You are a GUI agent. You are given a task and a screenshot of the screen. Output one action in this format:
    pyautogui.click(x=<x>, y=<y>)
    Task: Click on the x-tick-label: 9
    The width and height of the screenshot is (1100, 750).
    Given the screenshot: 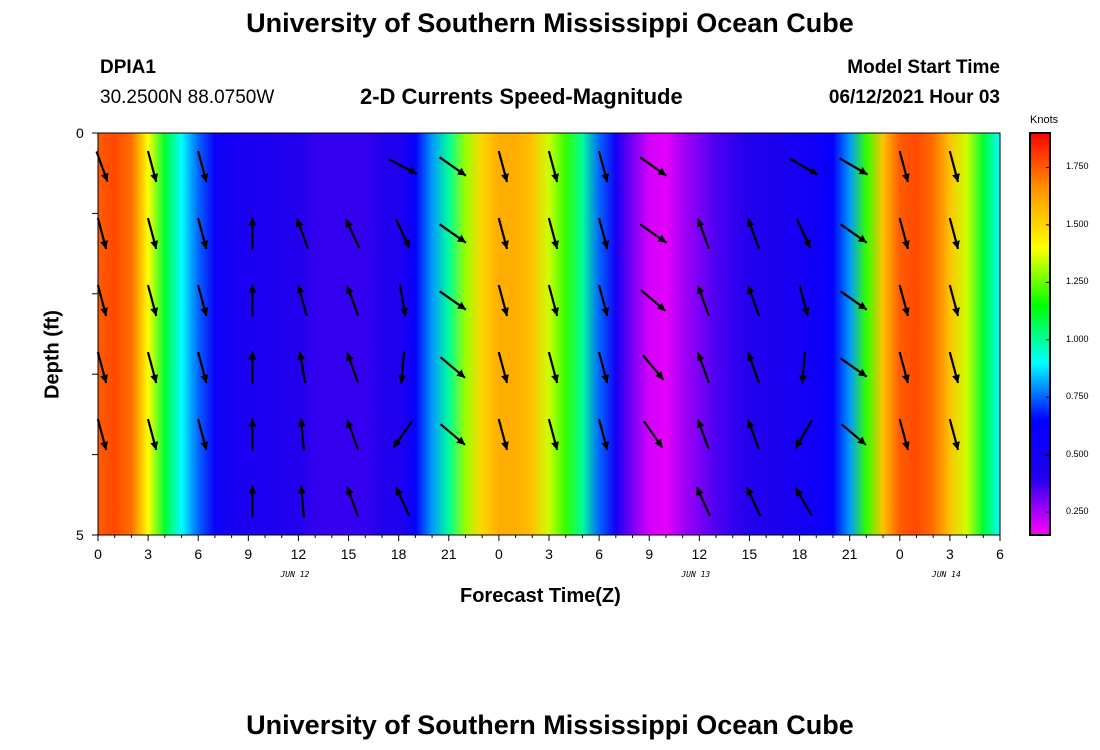 What is the action you would take?
    pyautogui.click(x=649, y=554)
    